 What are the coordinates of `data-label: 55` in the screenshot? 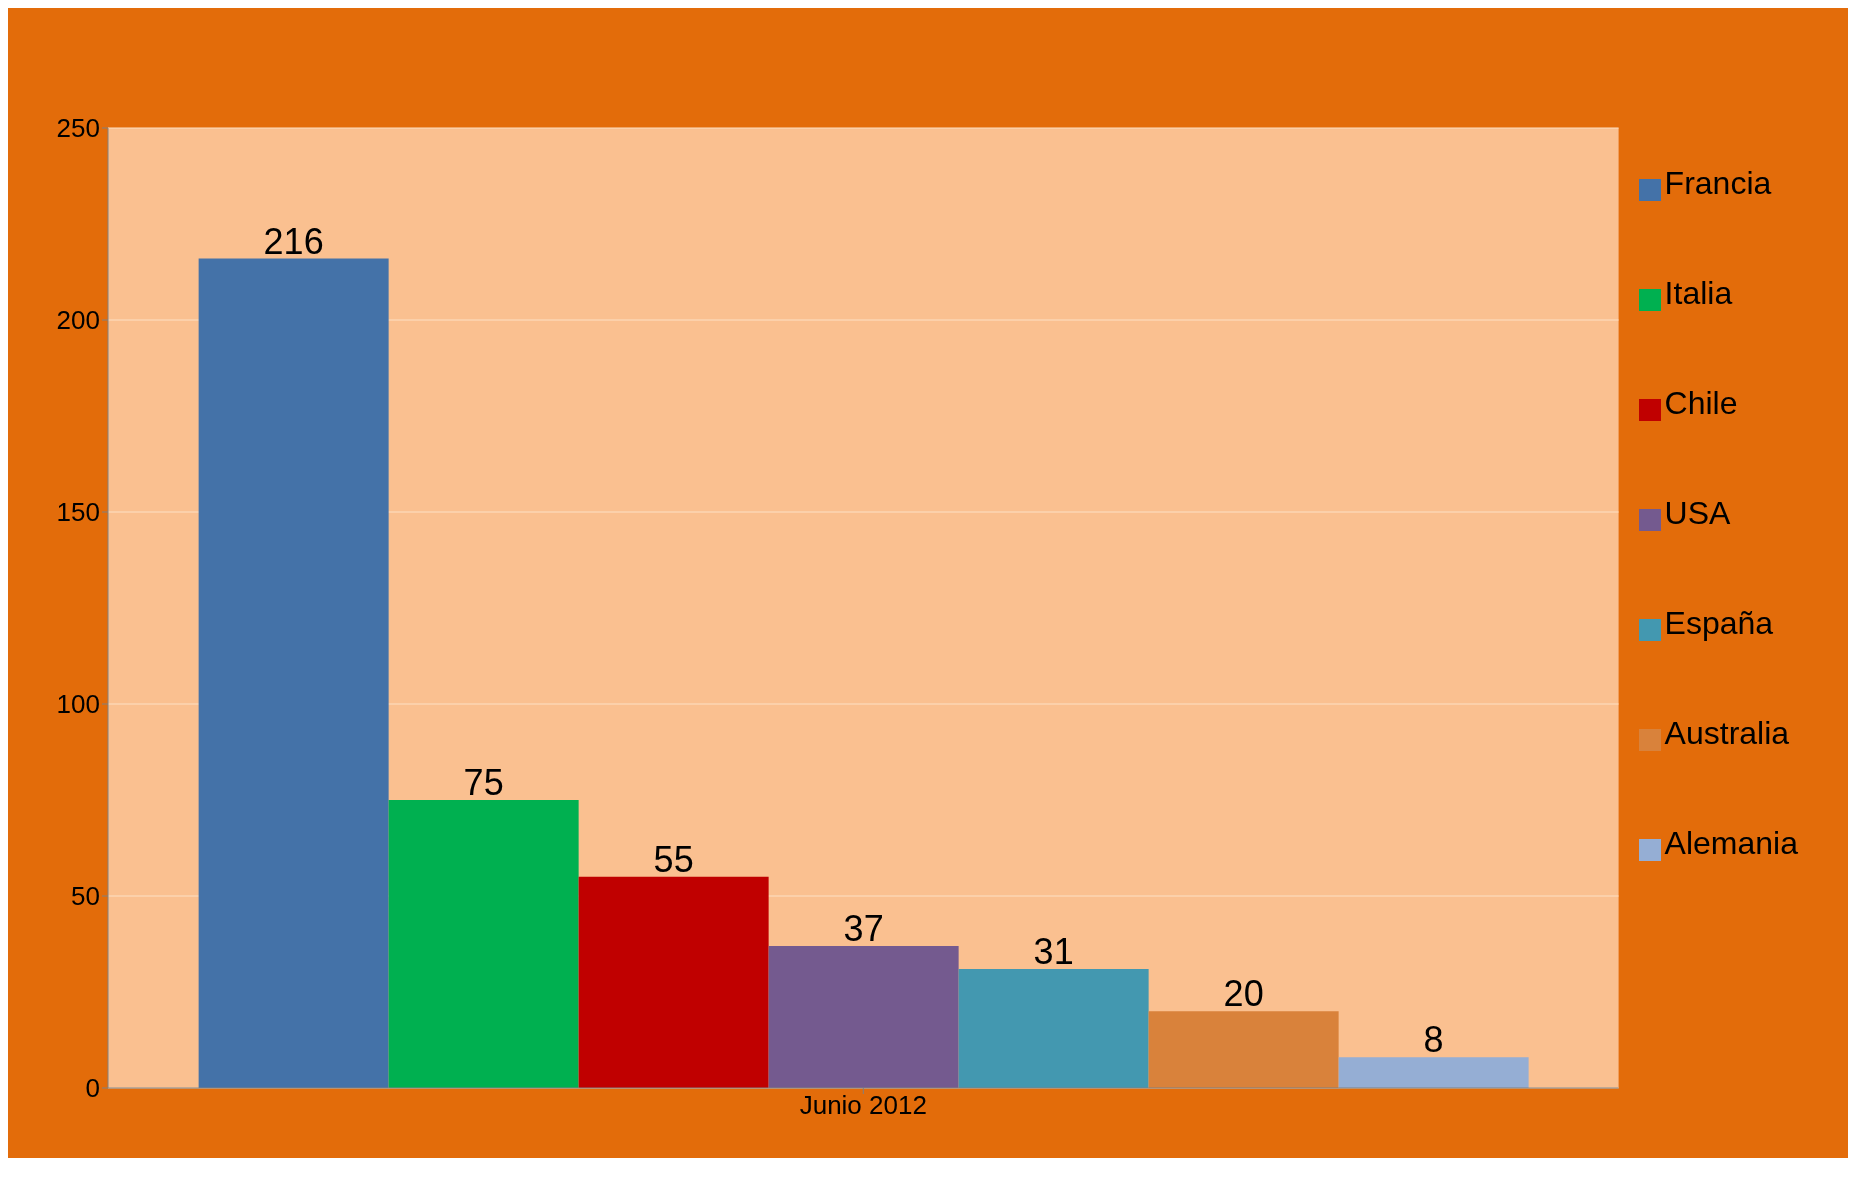 It's located at (673, 859).